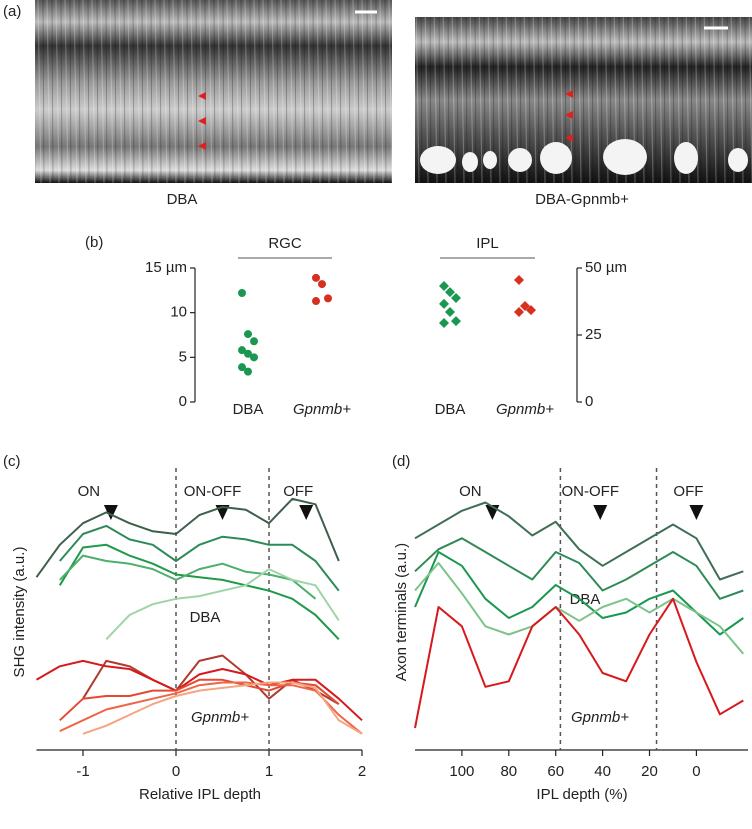 This screenshot has height=829, width=752. What do you see at coordinates (362, 771) in the screenshot?
I see `x-tick-label: 2` at bounding box center [362, 771].